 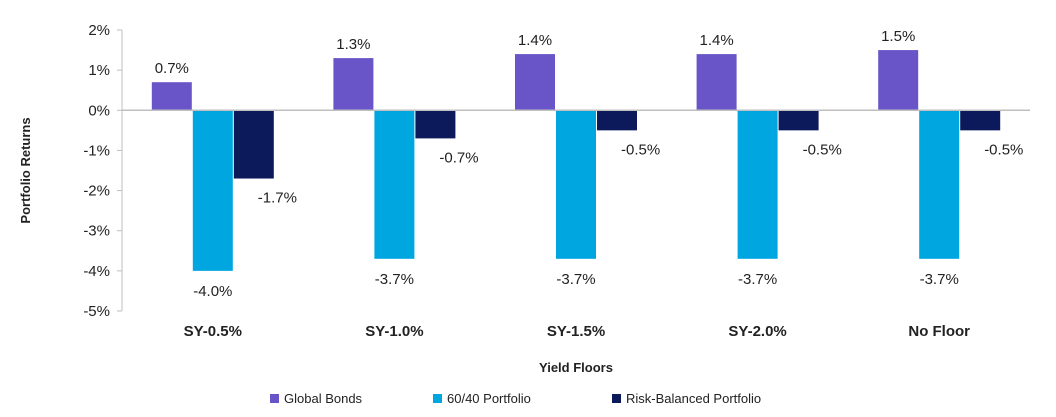 What do you see at coordinates (99, 110) in the screenshot?
I see `y-tick-label: 0%` at bounding box center [99, 110].